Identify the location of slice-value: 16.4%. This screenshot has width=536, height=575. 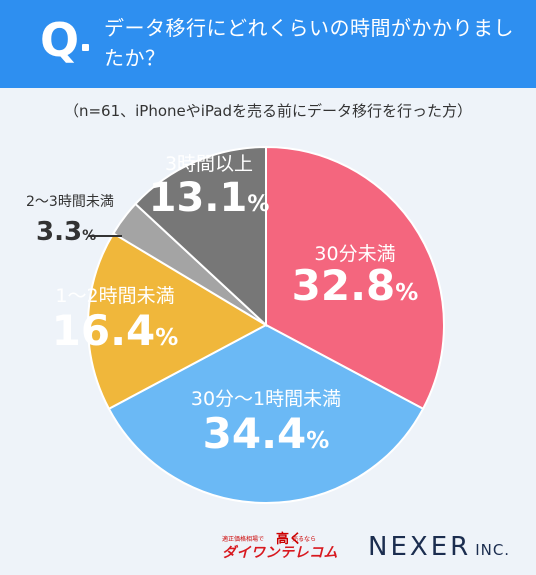
(115, 330).